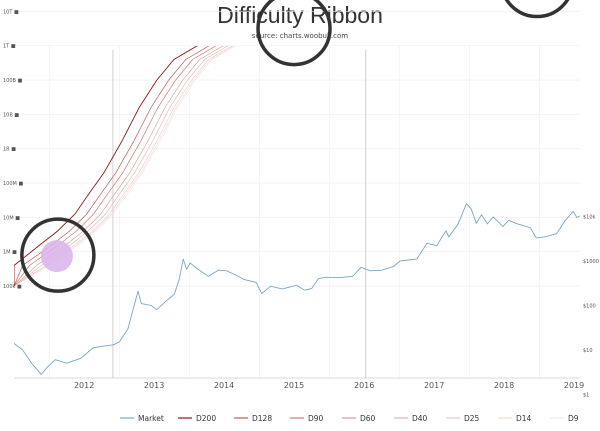  I want to click on legend-label: D128, so click(262, 418).